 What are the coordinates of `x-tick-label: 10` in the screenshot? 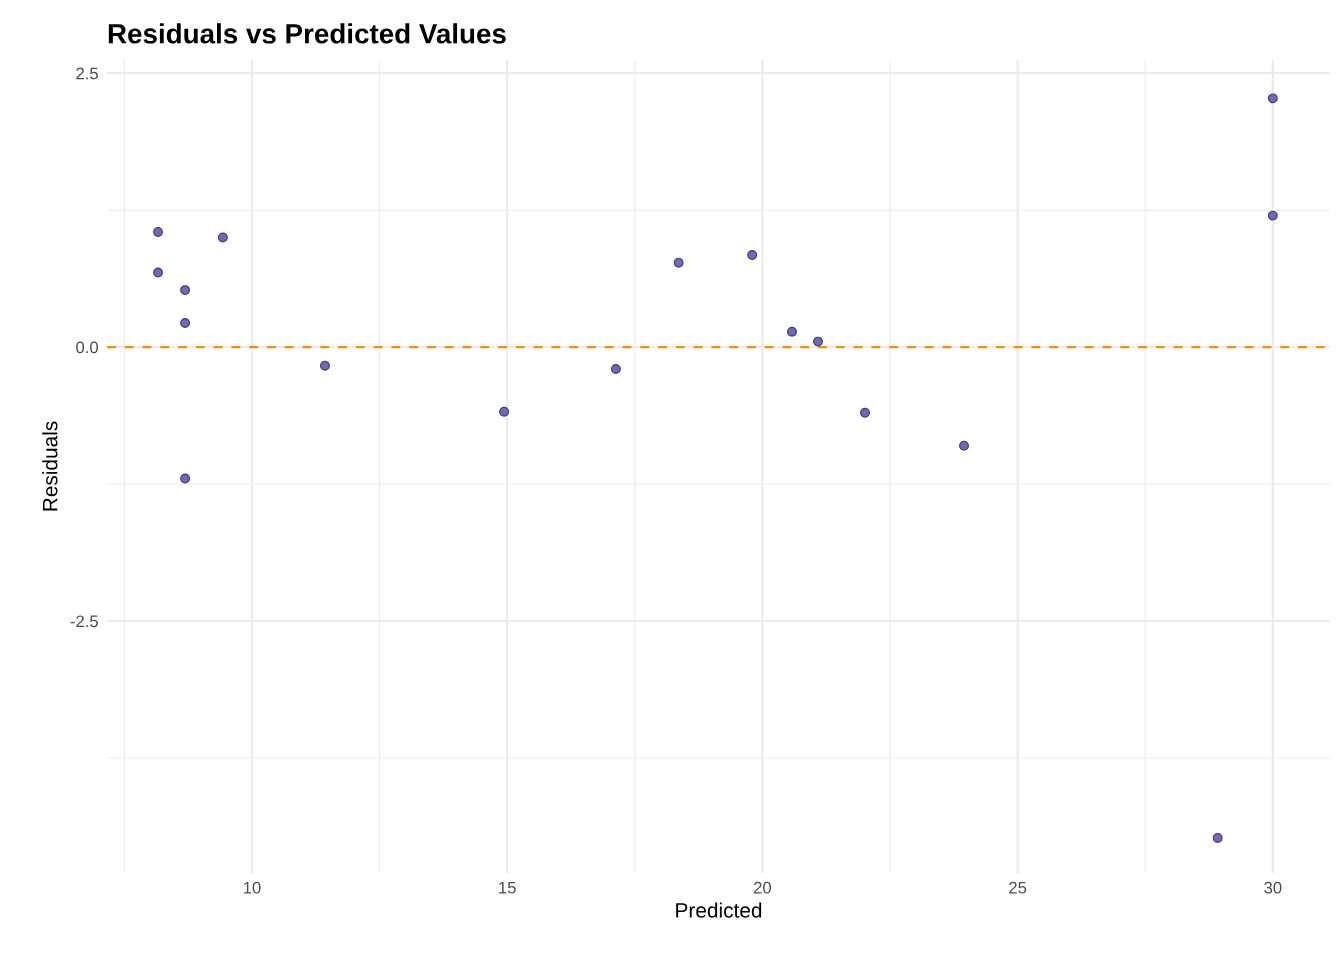 It's located at (252, 887).